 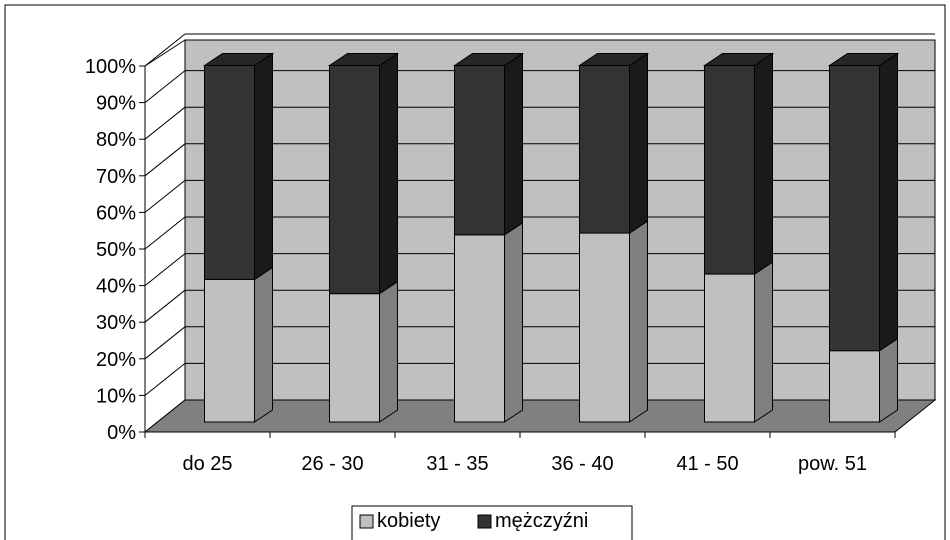 I want to click on x-tick-label: pow. 51, so click(x=832, y=464).